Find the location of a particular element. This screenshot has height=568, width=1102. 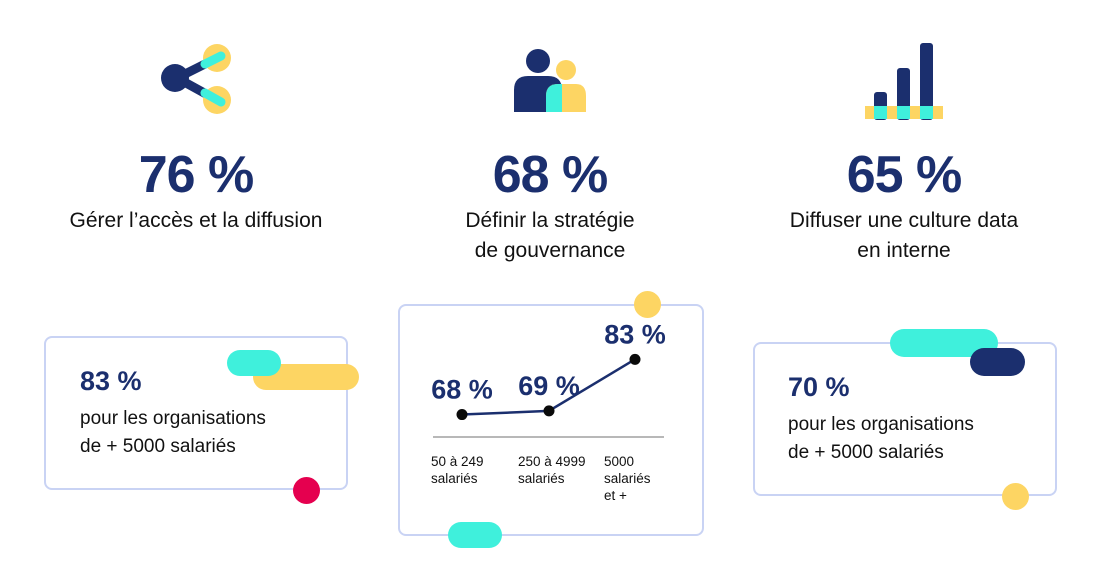

left-card-line2: de + 5000 salariés is located at coordinates (158, 446).